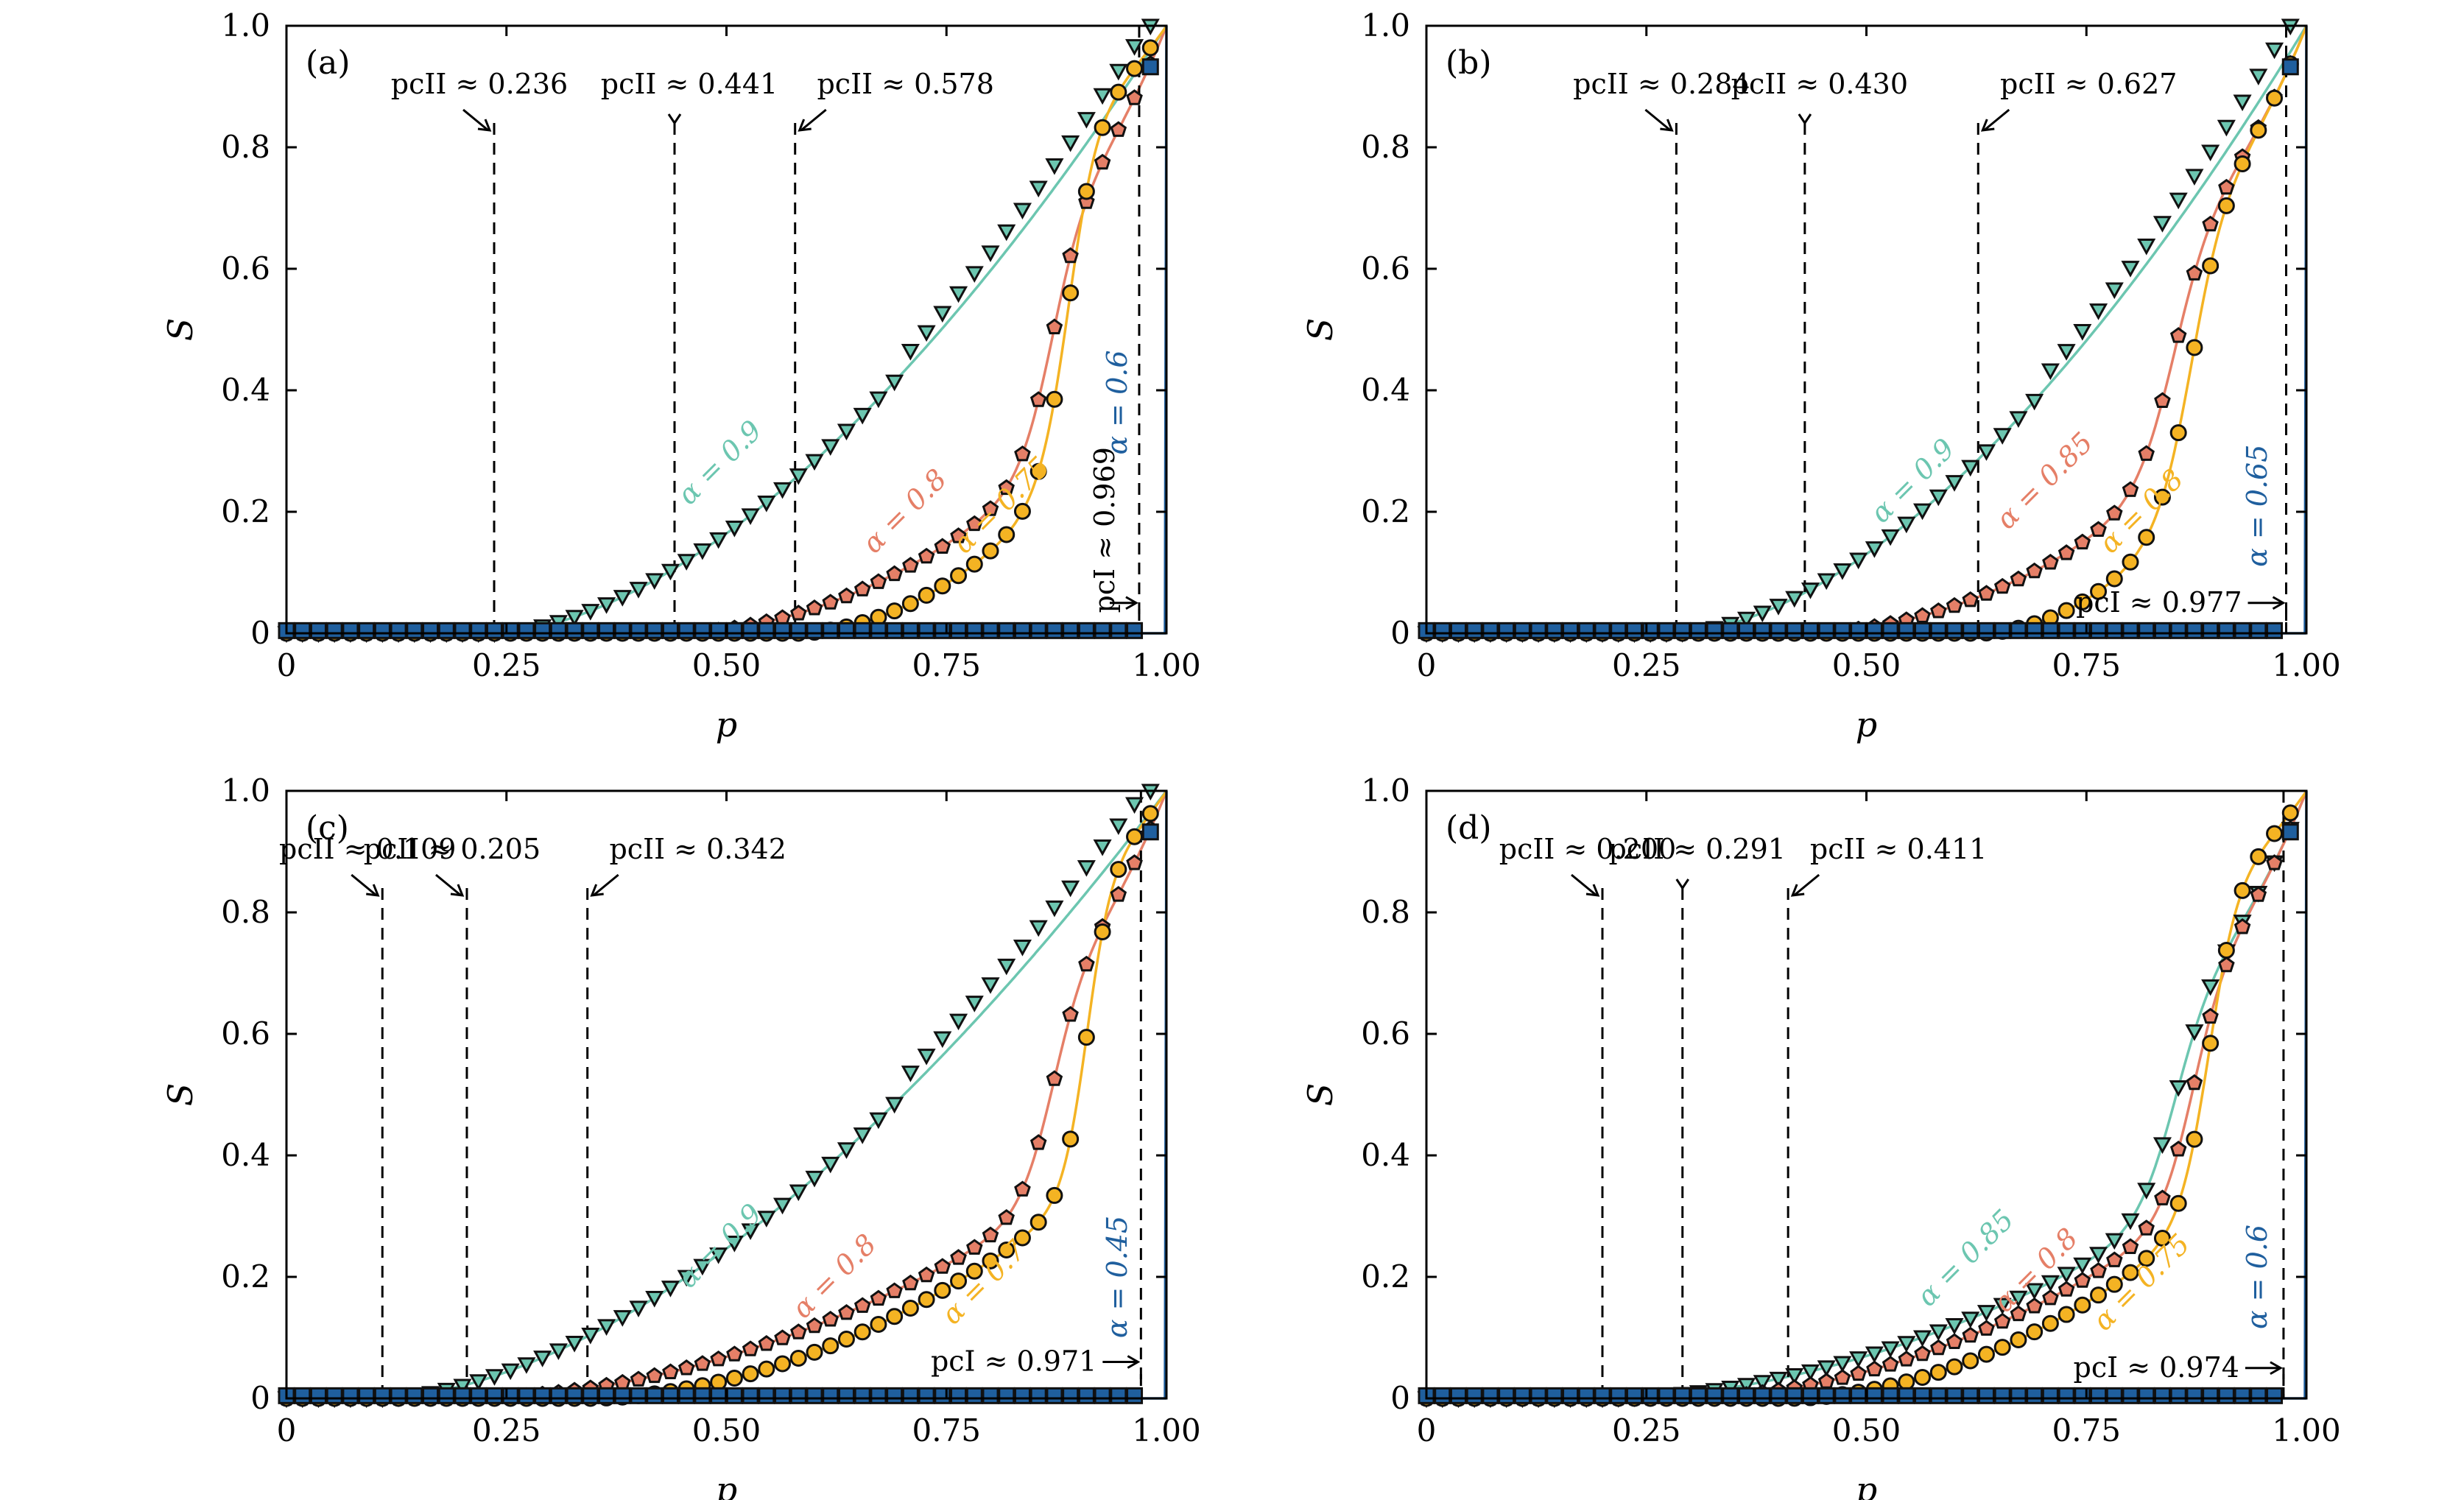 Image resolution: width=2464 pixels, height=1500 pixels. Describe the element at coordinates (720, 463) in the screenshot. I see `series-label: α = 0.9` at that location.